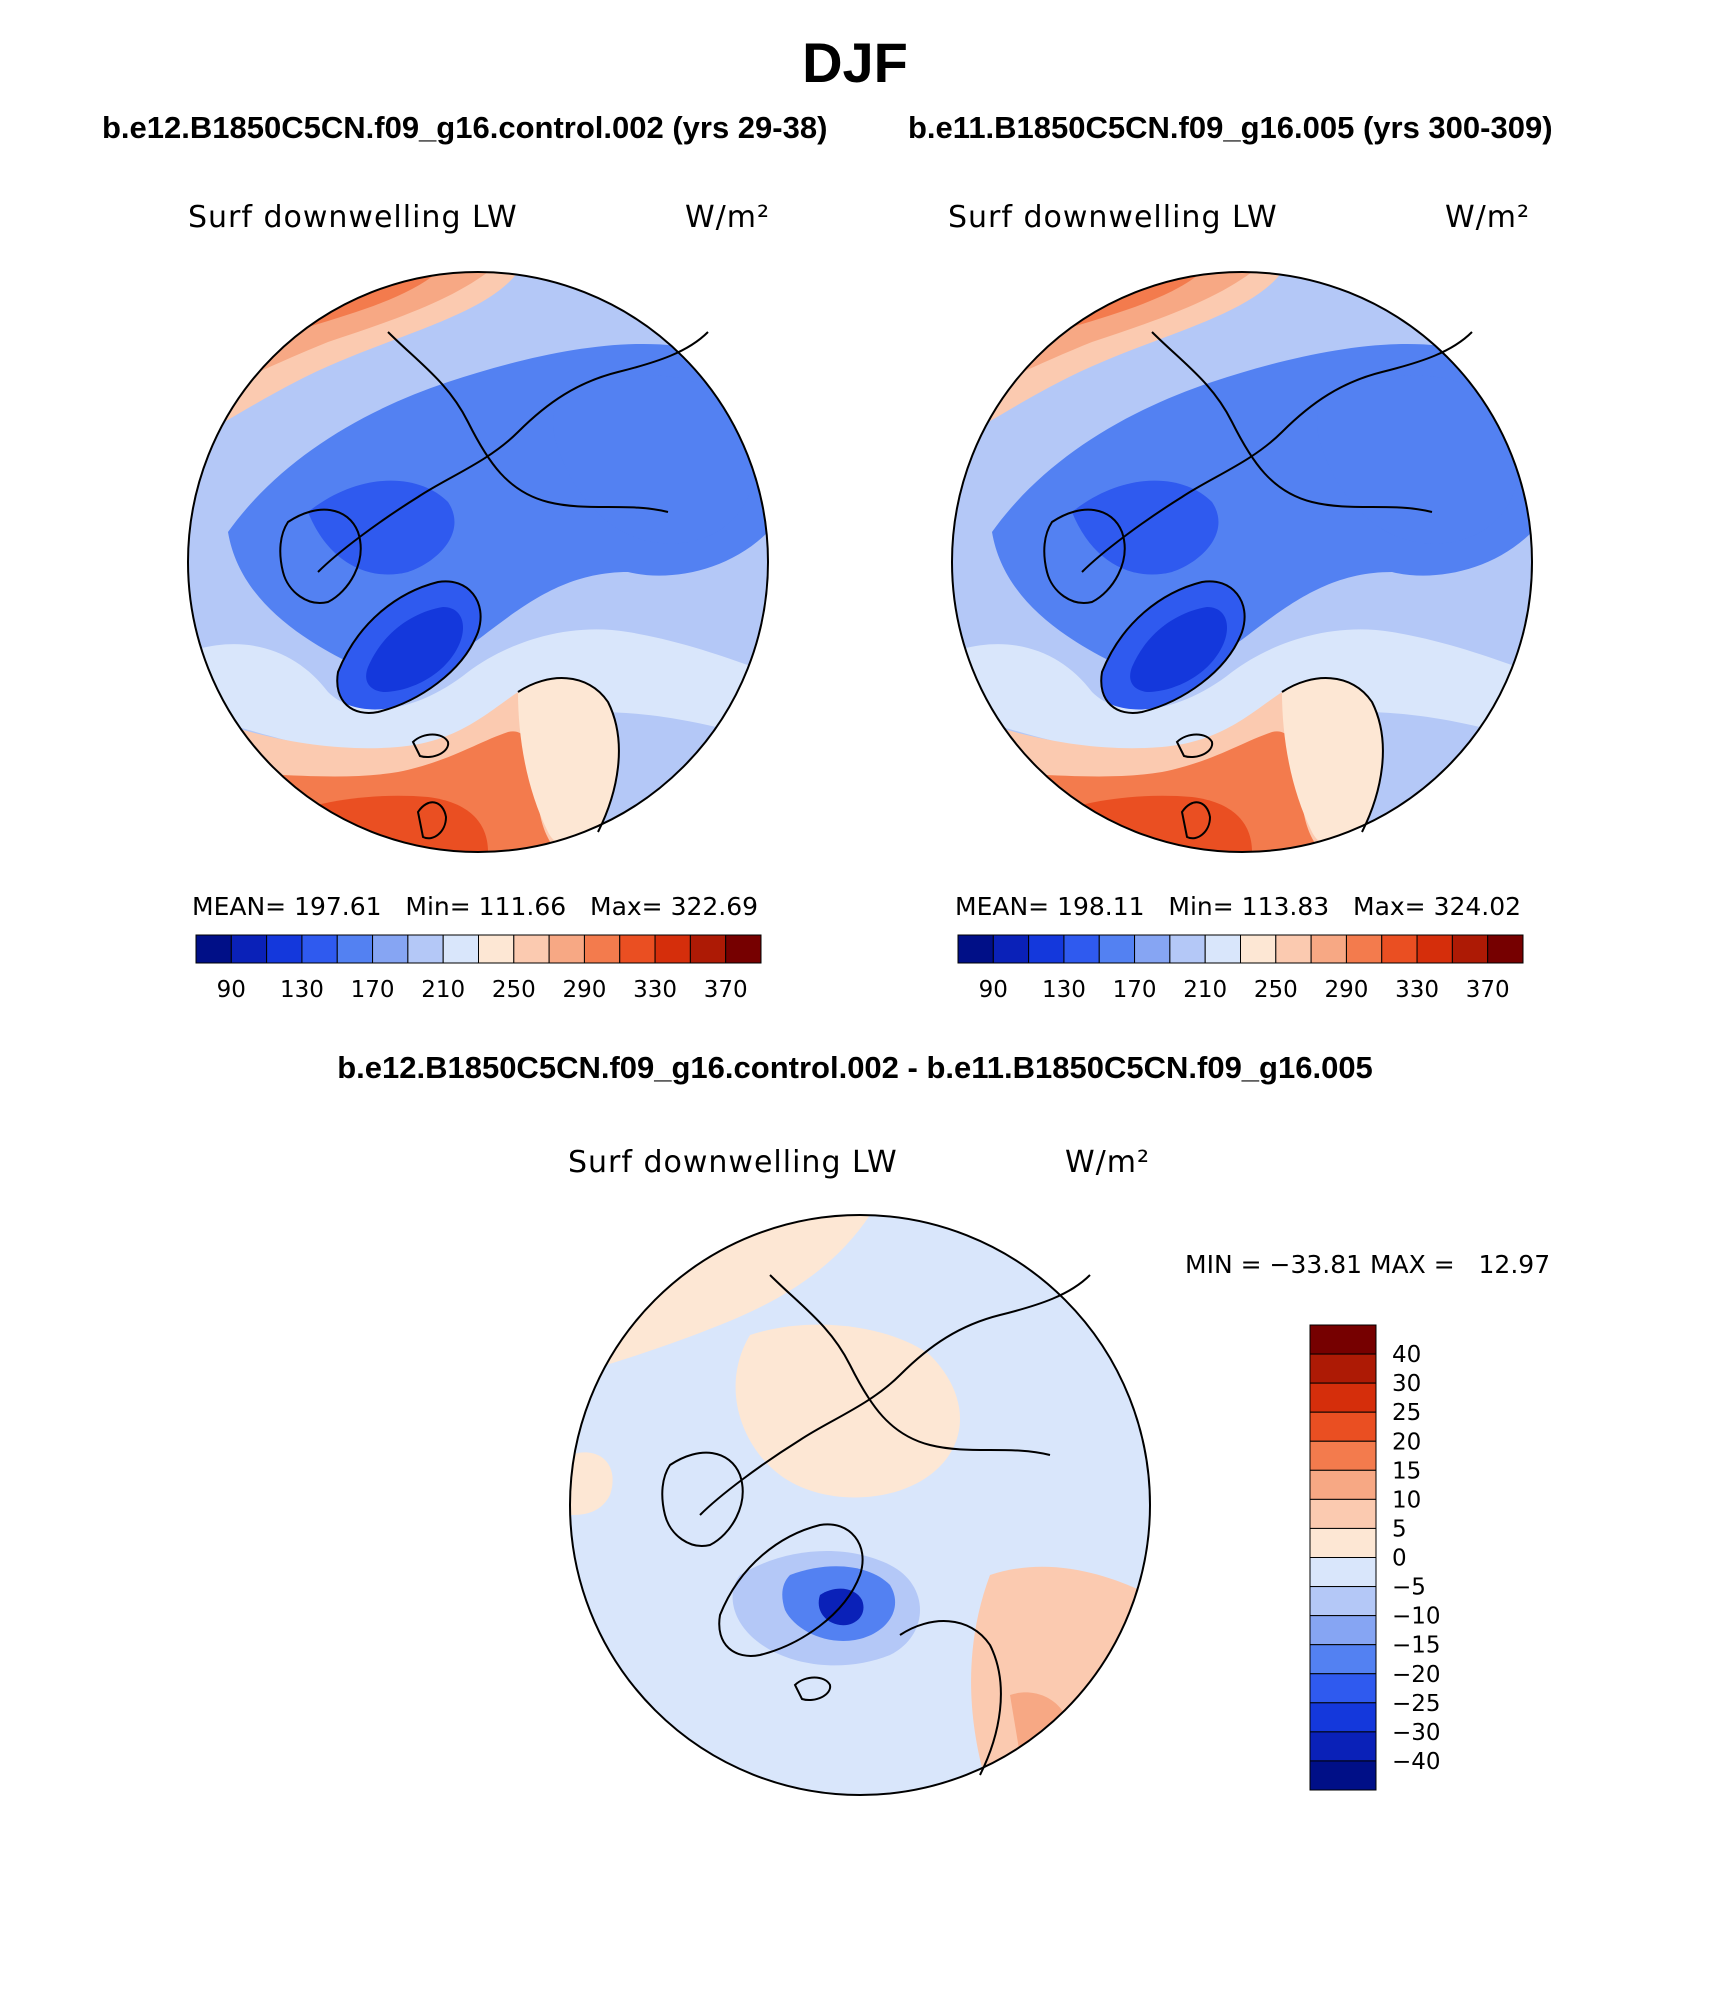 The image size is (1710, 2006). Describe the element at coordinates (1399, 1529) in the screenshot. I see `diff-colorbar-tick: 5` at that location.